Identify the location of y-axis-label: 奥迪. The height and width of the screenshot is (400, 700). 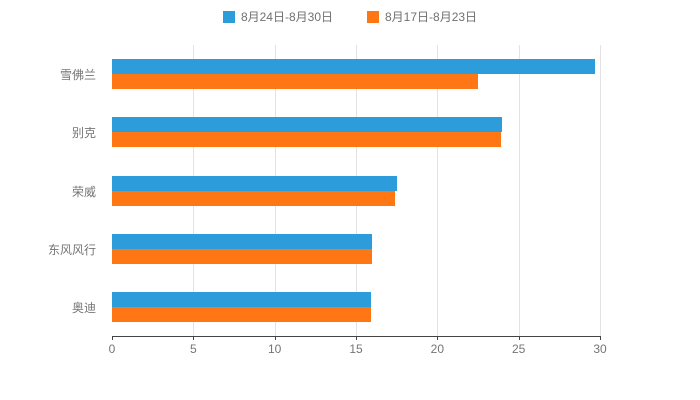
(83, 308).